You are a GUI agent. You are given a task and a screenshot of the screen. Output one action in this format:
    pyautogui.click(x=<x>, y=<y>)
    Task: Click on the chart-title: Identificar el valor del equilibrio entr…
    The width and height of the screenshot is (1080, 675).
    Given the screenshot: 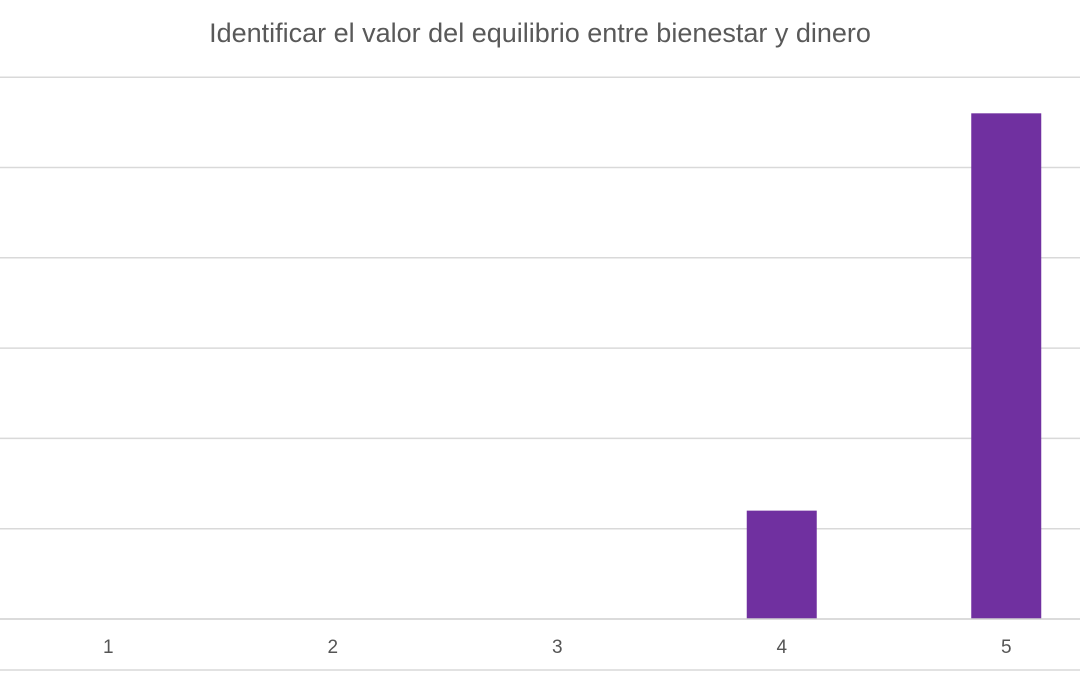 What is the action you would take?
    pyautogui.click(x=540, y=33)
    